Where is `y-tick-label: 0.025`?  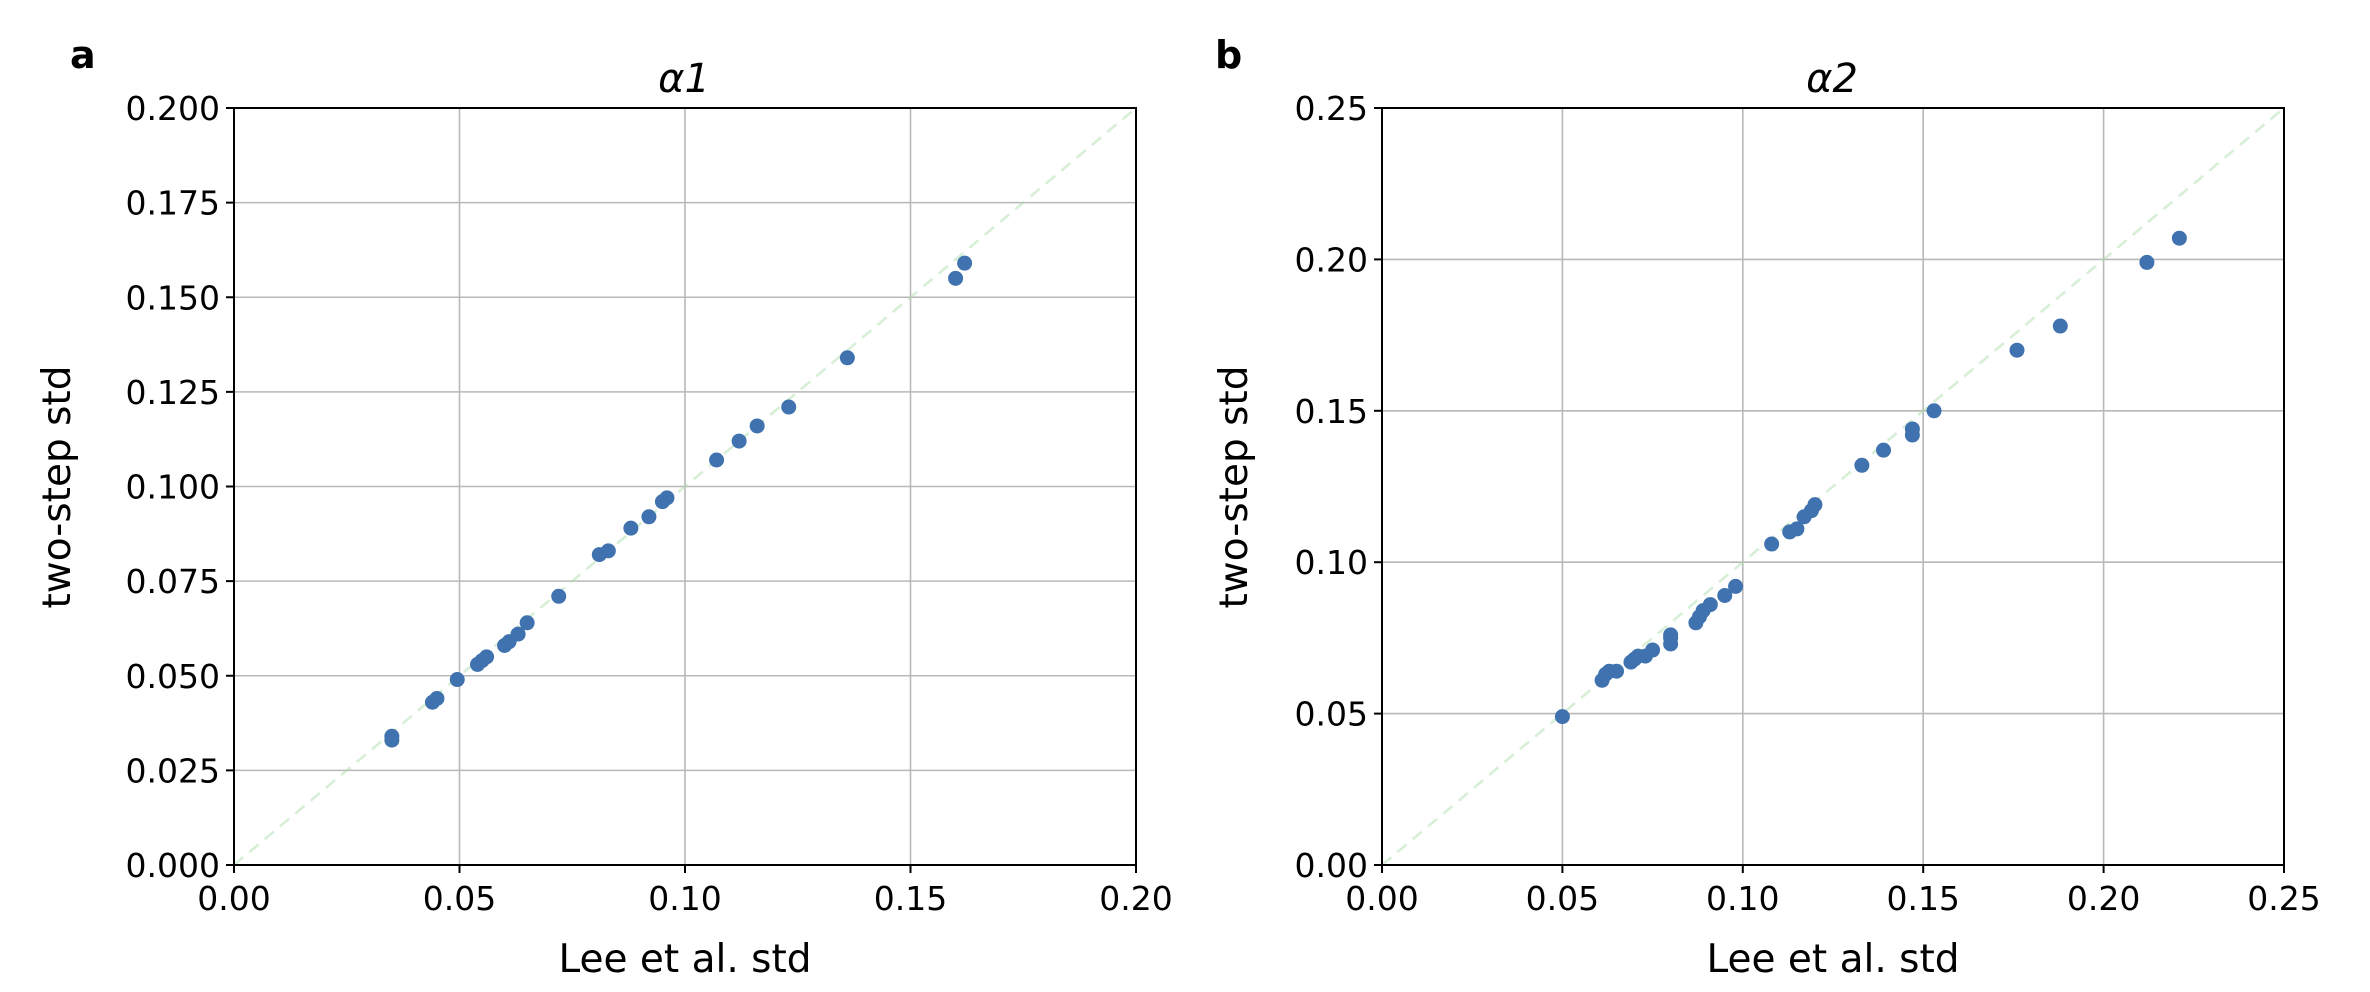 y-tick-label: 0.025 is located at coordinates (173, 770).